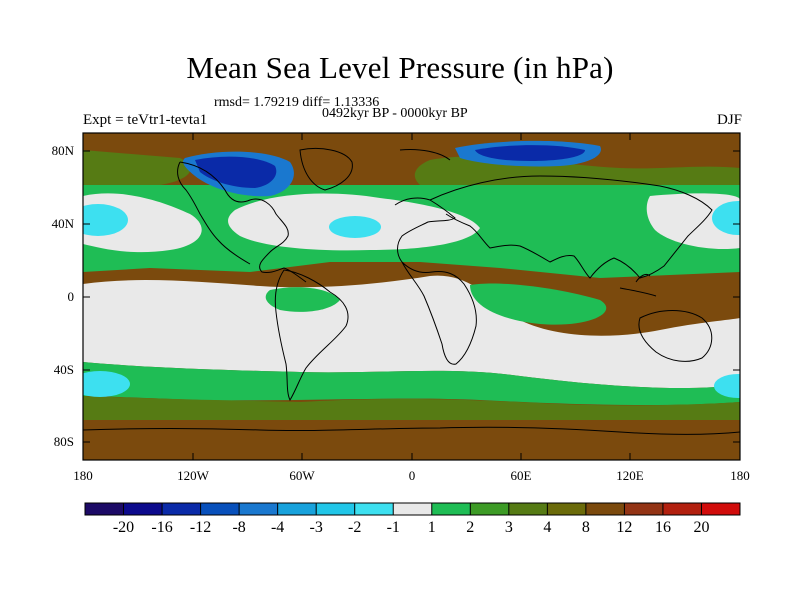 Image resolution: width=800 pixels, height=600 pixels. What do you see at coordinates (630, 475) in the screenshot?
I see `lon-label-120e: 120E` at bounding box center [630, 475].